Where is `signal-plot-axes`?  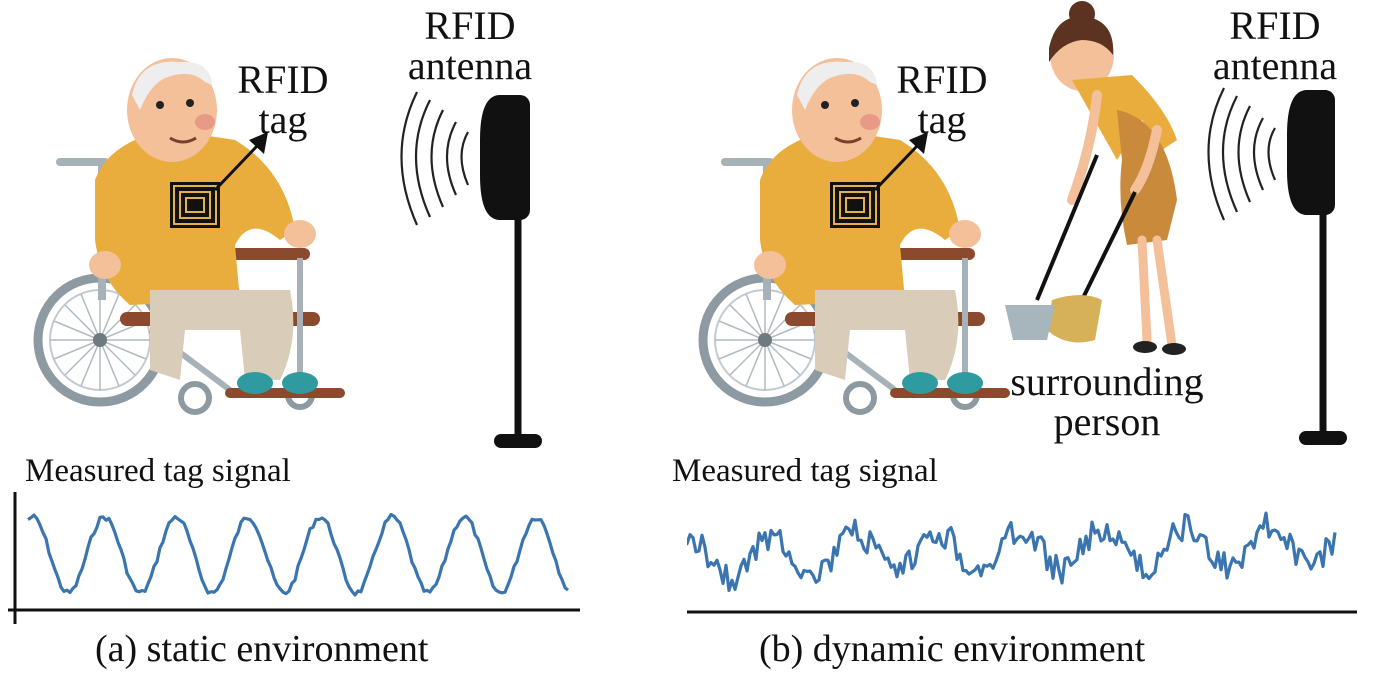
signal-plot-axes is located at coordinates (294, 558).